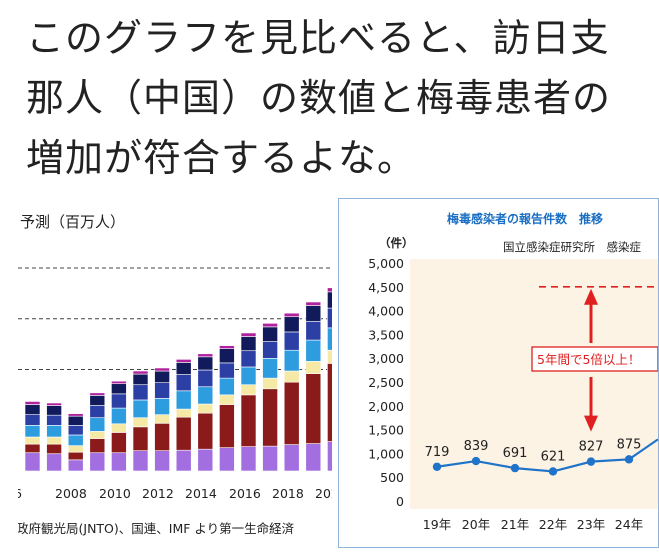 The height and width of the screenshot is (553, 659). I want to click on x-tick-label: 24年, so click(629, 524).